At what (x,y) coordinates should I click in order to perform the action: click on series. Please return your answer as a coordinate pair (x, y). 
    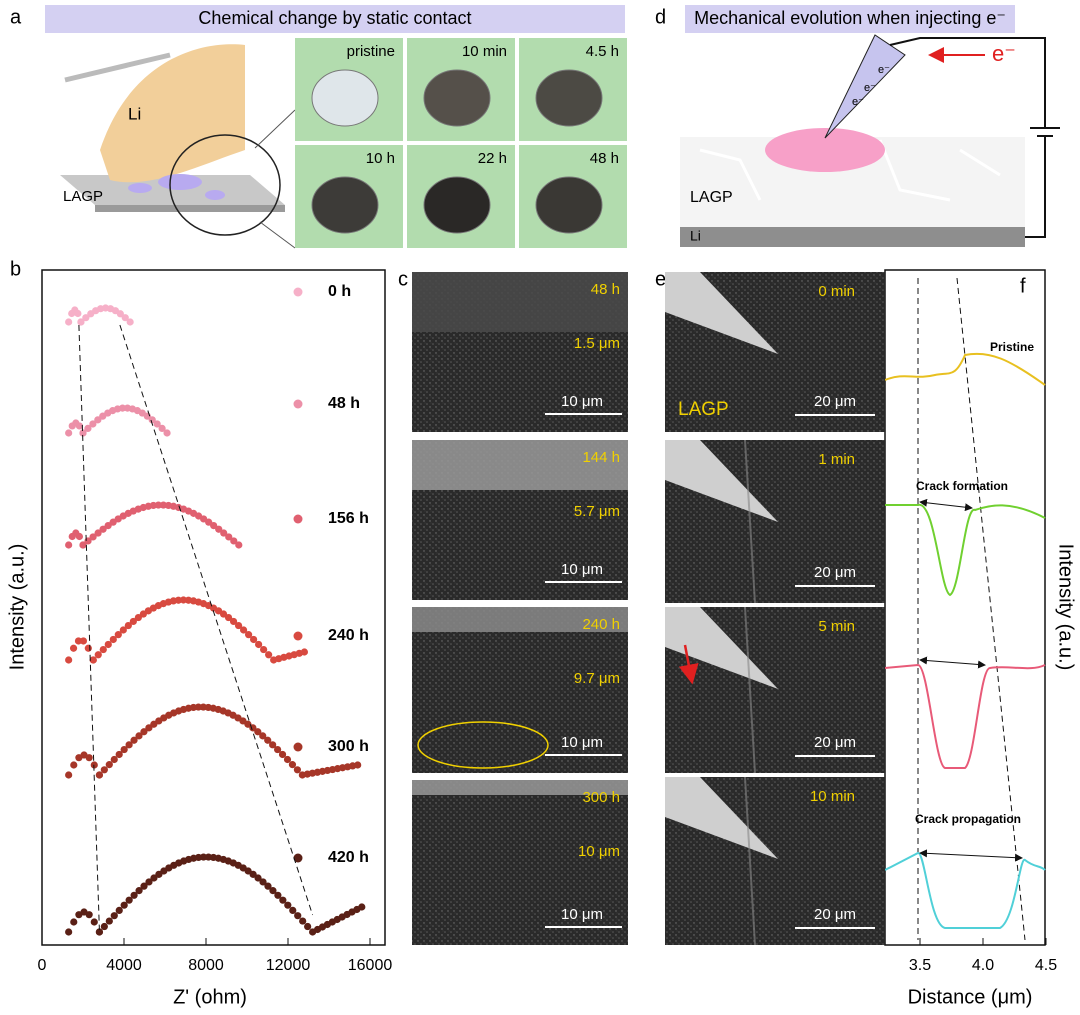
    Looking at the image, I should click on (213, 741).